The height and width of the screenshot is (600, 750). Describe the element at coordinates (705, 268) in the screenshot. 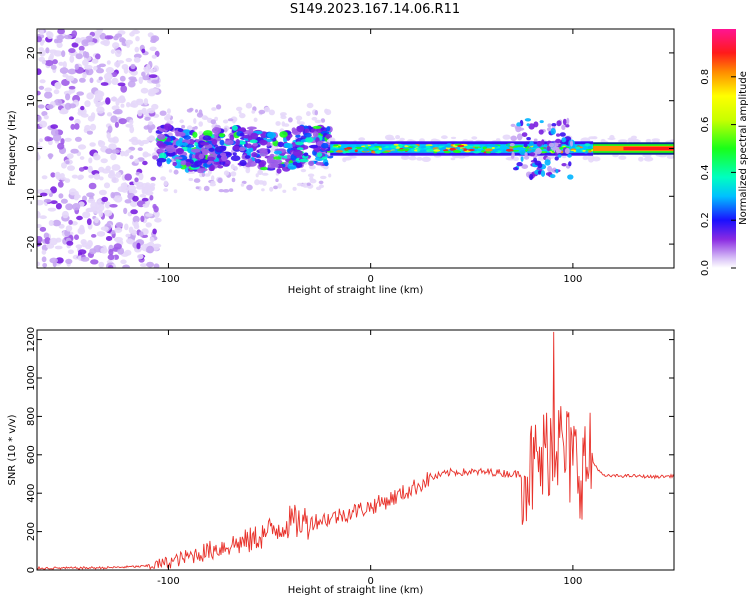

I see `colorbar-tick-label: 0.0` at that location.